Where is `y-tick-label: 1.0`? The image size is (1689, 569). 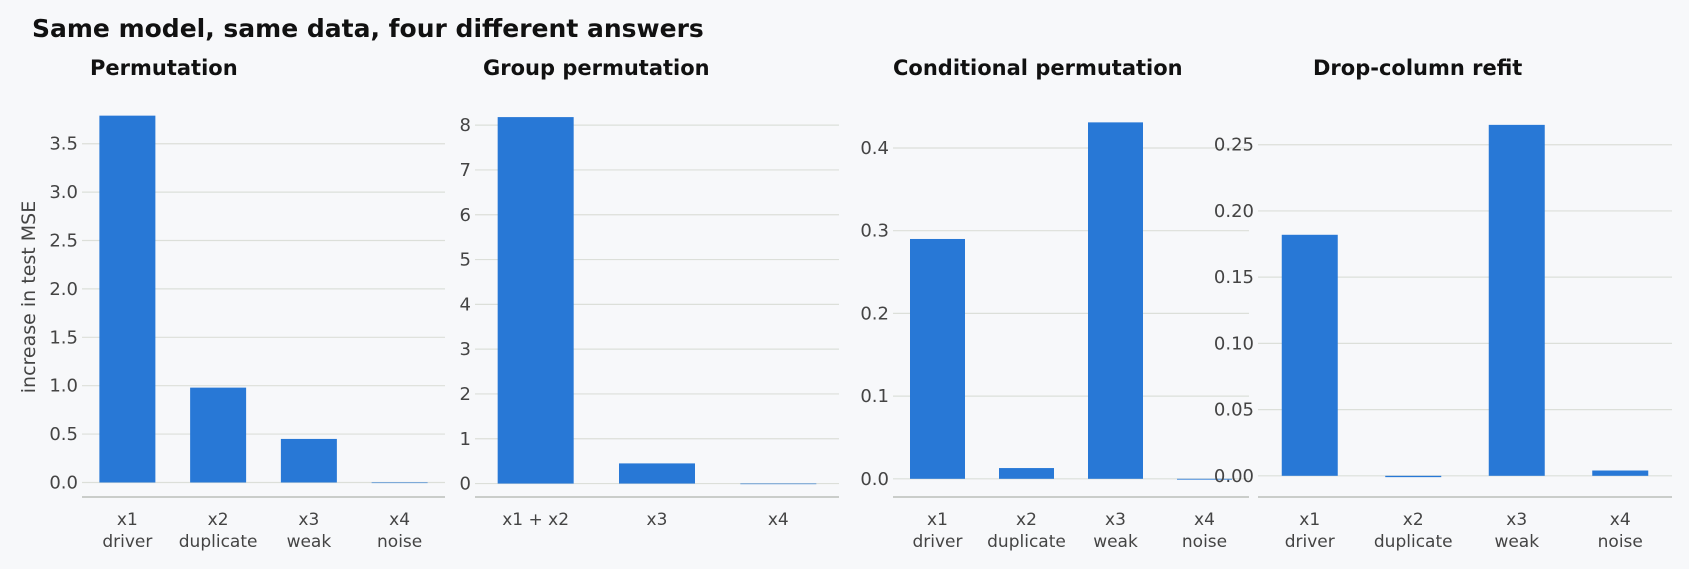 y-tick-label: 1.0 is located at coordinates (63, 386).